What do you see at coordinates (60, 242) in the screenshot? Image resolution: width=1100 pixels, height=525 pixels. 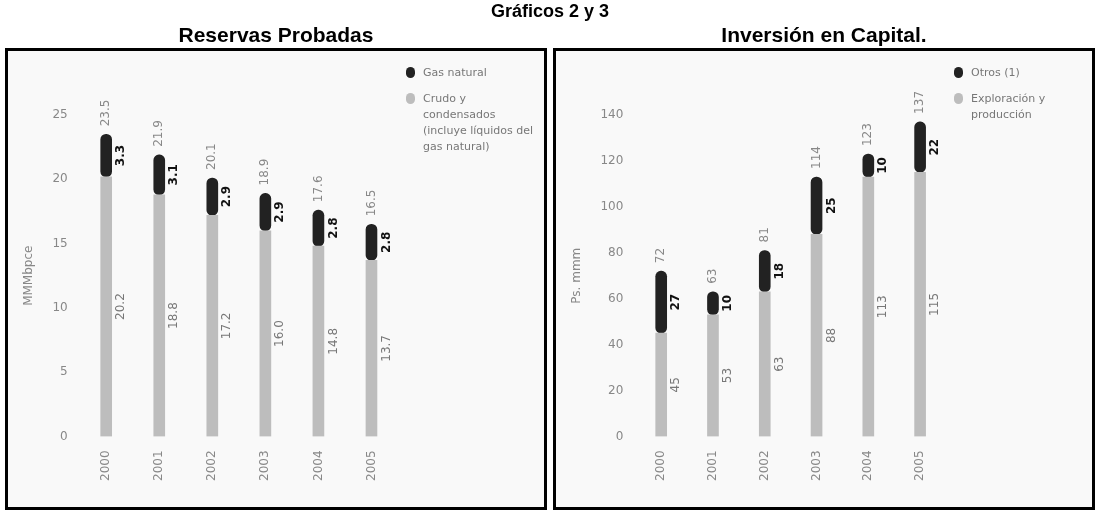 I see `y-tick-label: 15` at bounding box center [60, 242].